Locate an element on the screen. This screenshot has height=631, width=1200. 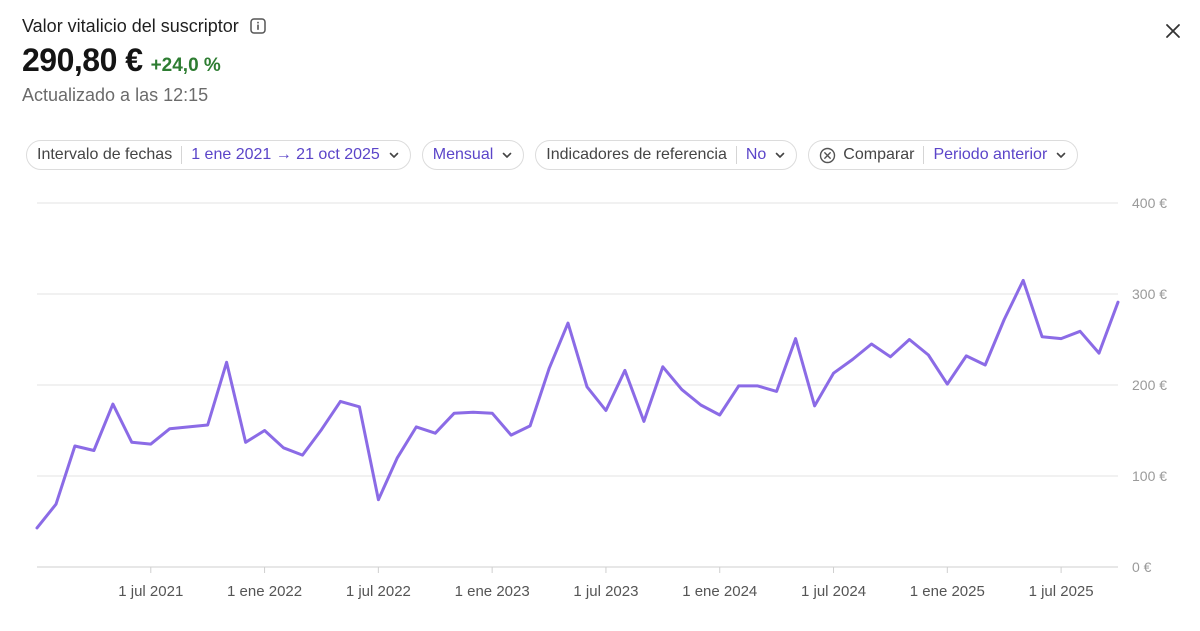
close-icon is located at coordinates (1173, 31).